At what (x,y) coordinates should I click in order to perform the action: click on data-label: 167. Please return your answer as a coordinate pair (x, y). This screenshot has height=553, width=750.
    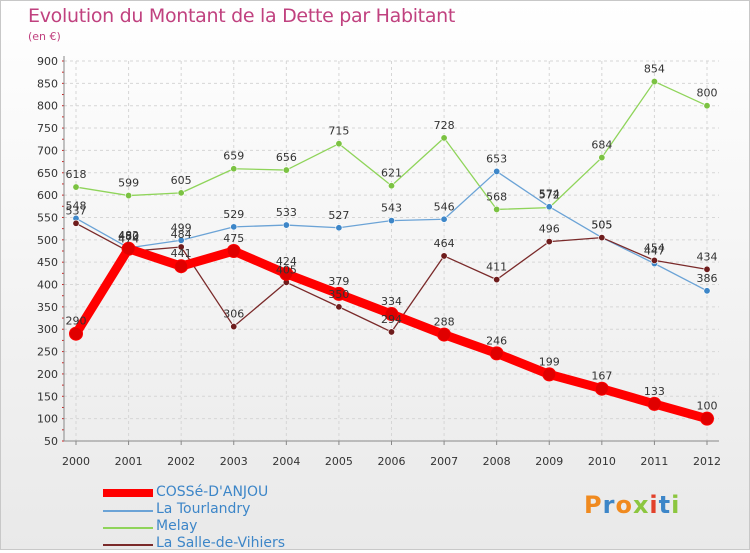
    Looking at the image, I should click on (601, 376).